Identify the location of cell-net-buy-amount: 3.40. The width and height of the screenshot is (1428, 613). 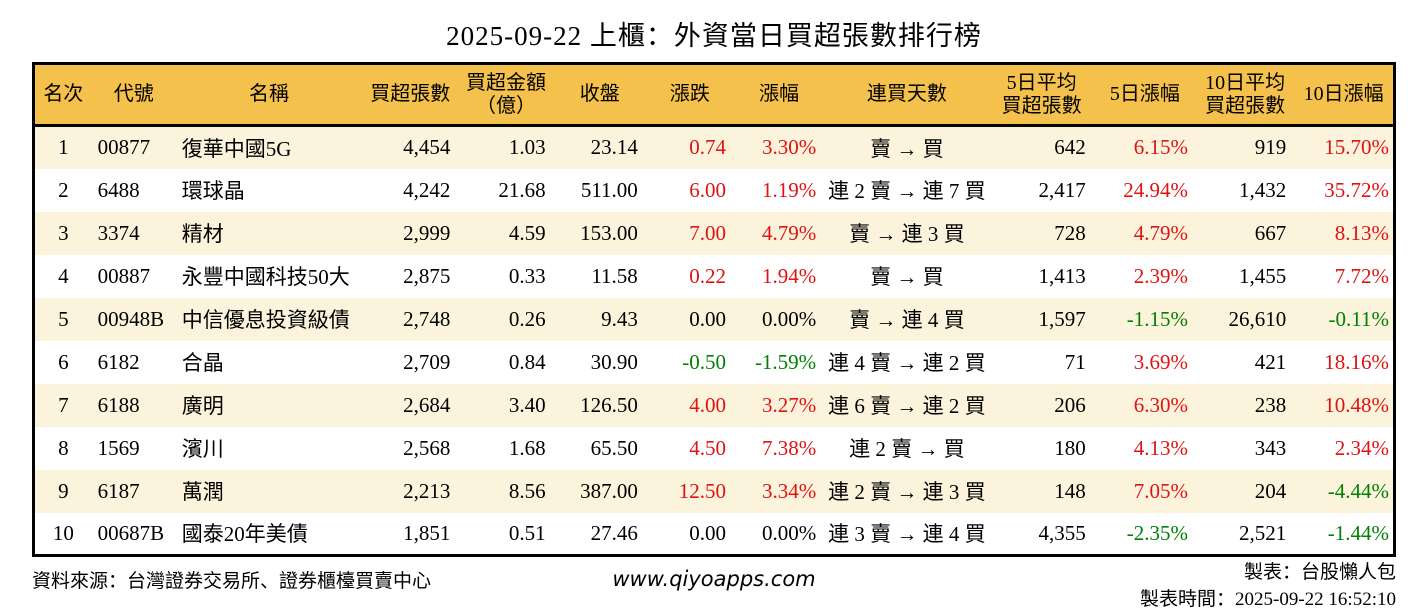
(527, 404).